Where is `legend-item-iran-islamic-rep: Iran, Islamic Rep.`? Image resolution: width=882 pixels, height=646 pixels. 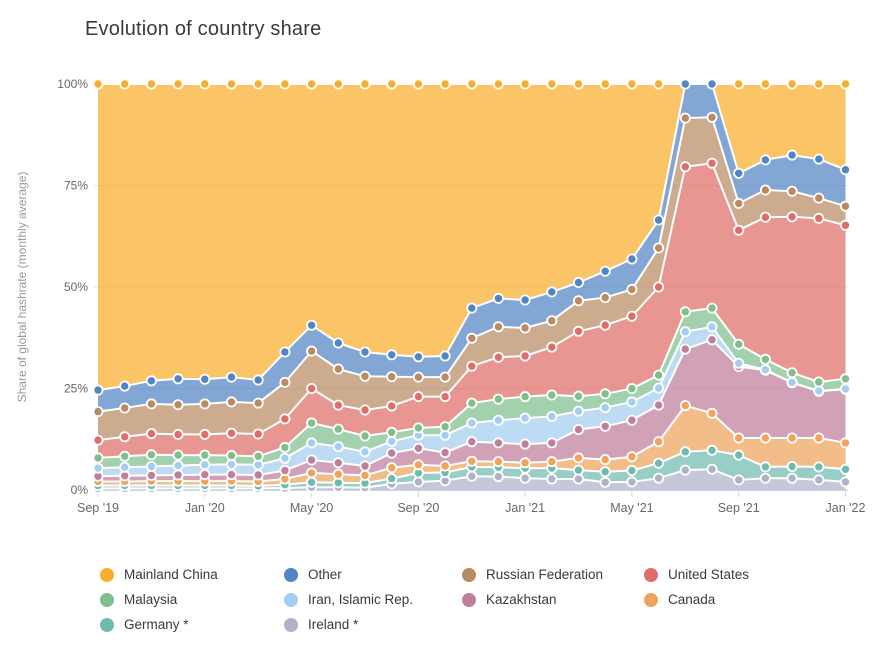 legend-item-iran-islamic-rep: Iran, Islamic Rep. is located at coordinates (373, 599).